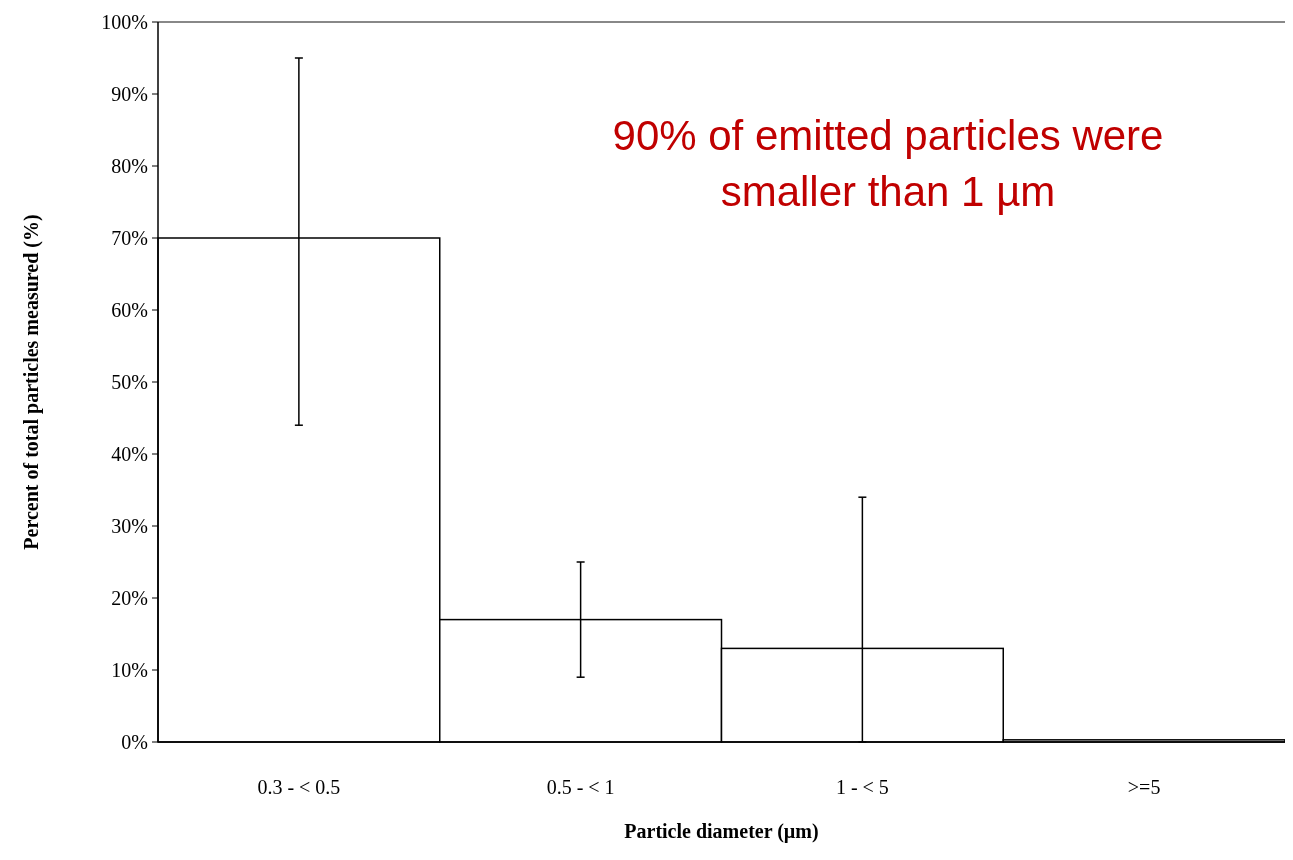 Image resolution: width=1293 pixels, height=860 pixels. I want to click on y-tick-label: 90%, so click(129, 94).